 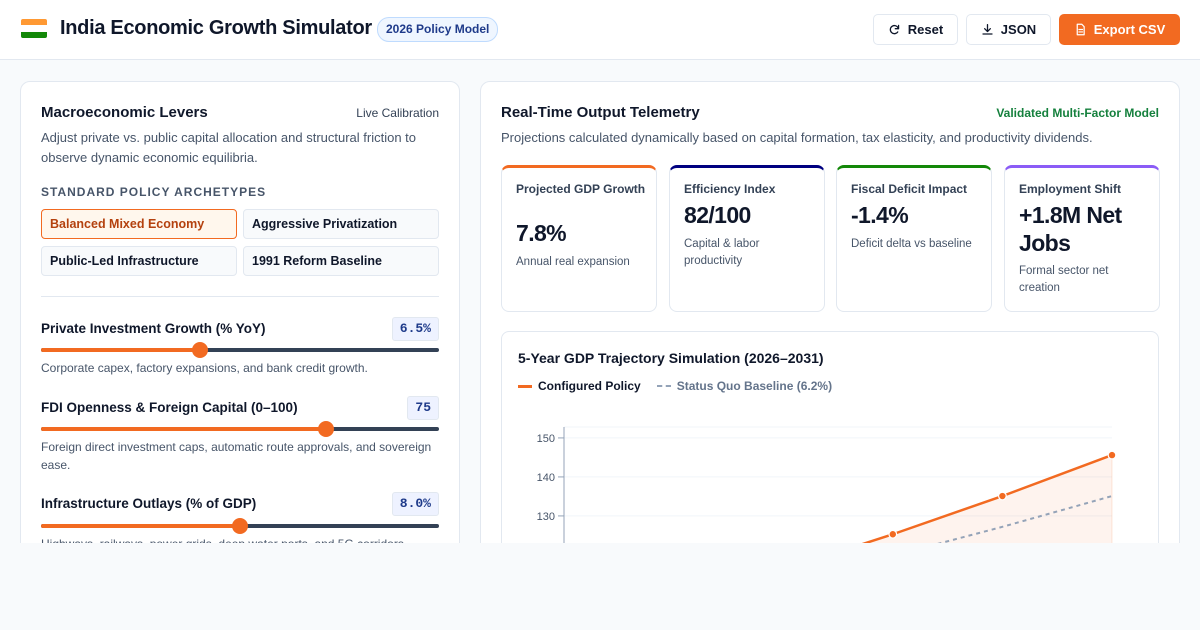 I want to click on flag-band-white, so click(x=34, y=28).